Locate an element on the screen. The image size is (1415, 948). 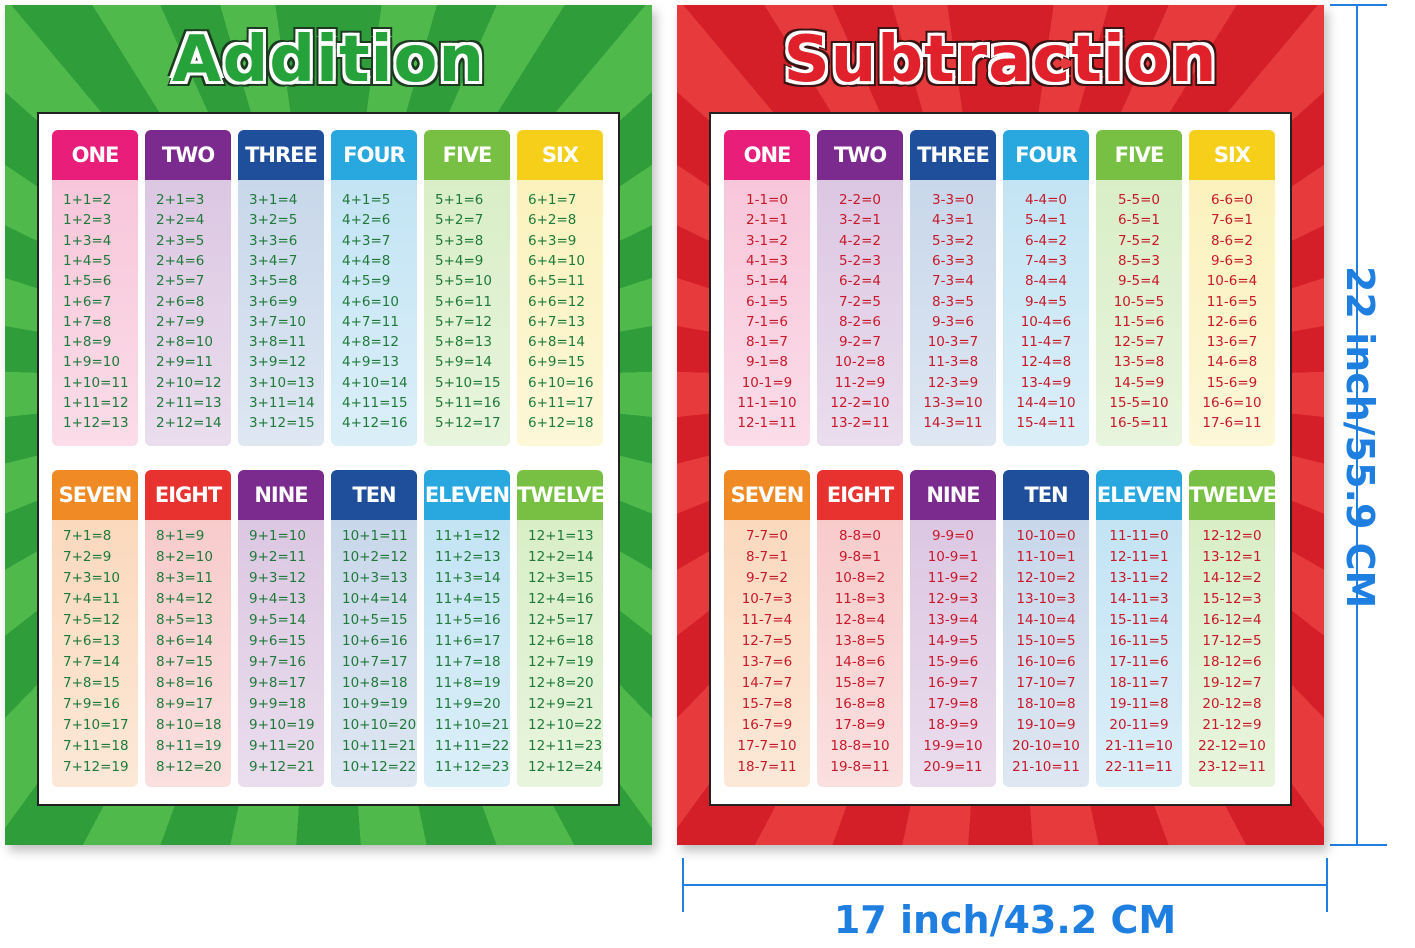
equation: 2+3=5 is located at coordinates (180, 240).